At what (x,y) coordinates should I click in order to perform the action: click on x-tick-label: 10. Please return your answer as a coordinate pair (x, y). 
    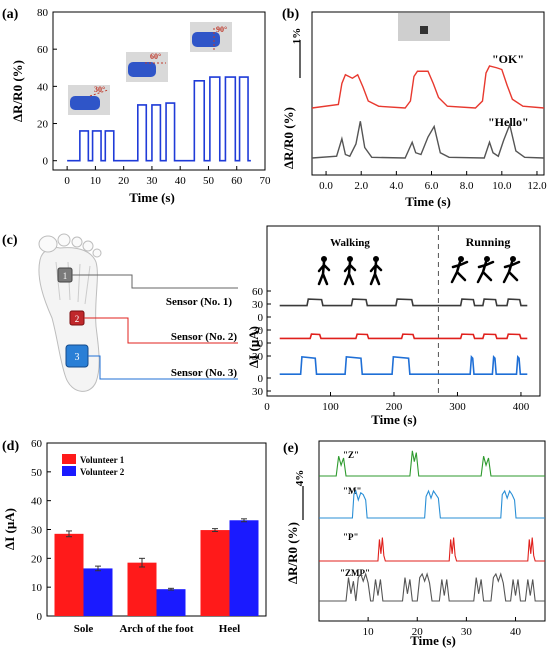
    Looking at the image, I should click on (96, 181).